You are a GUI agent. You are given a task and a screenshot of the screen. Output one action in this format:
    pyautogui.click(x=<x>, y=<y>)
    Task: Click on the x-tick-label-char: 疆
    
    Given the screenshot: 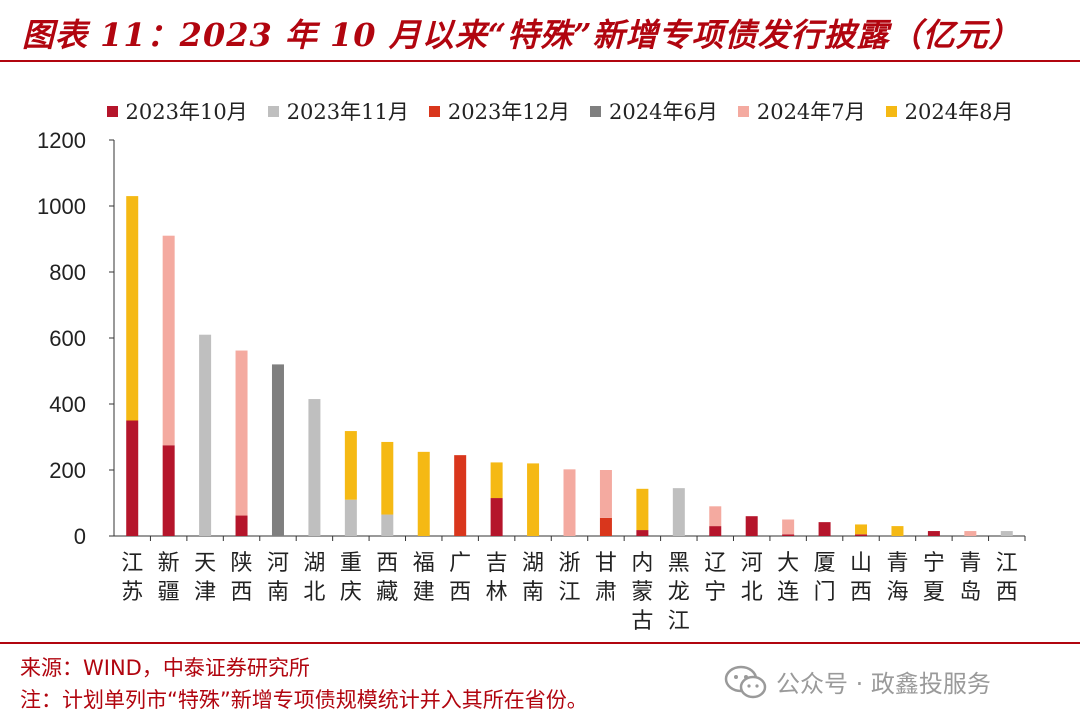 What is the action you would take?
    pyautogui.click(x=169, y=592)
    